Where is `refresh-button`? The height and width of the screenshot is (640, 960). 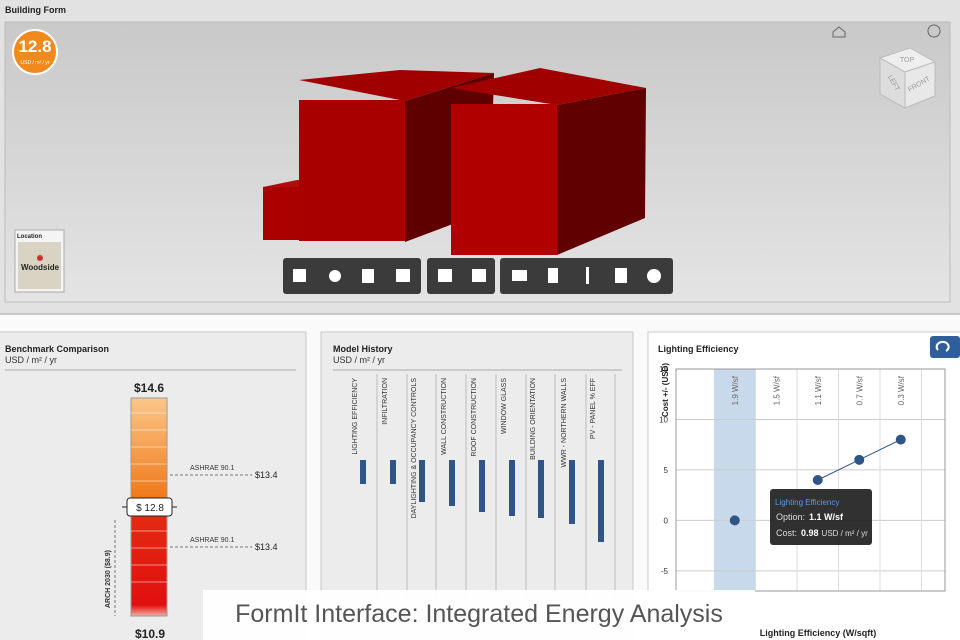
refresh-button is located at coordinates (945, 347).